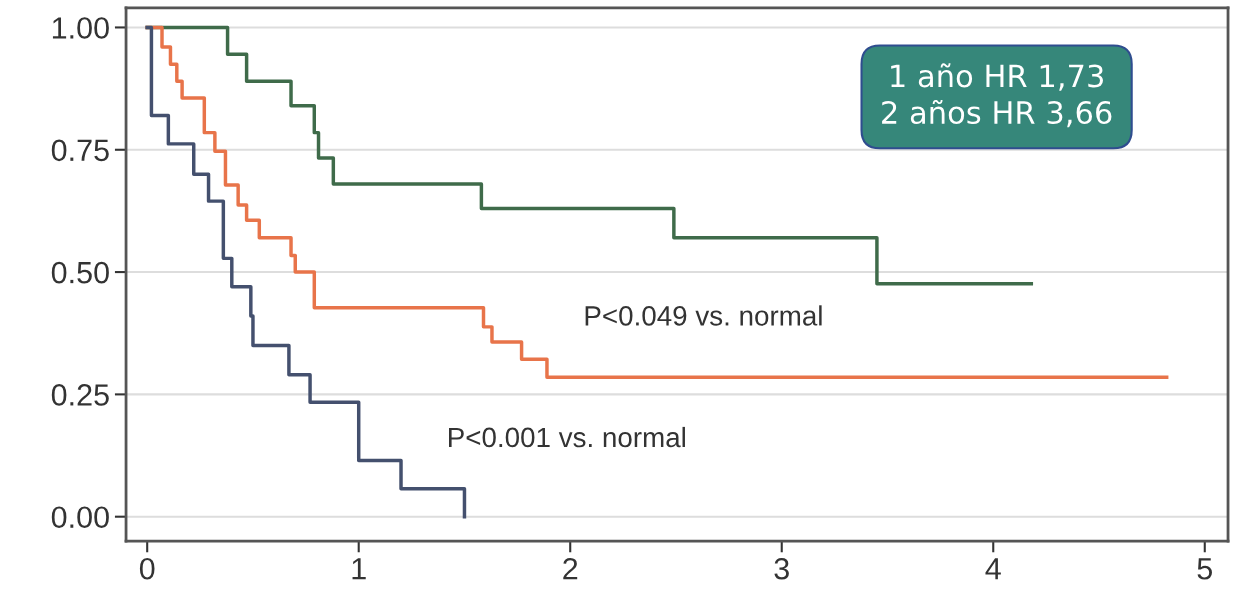 Image resolution: width=1248 pixels, height=606 pixels. What do you see at coordinates (567, 437) in the screenshot?
I see `annotation: P<0.001 vs. normal` at bounding box center [567, 437].